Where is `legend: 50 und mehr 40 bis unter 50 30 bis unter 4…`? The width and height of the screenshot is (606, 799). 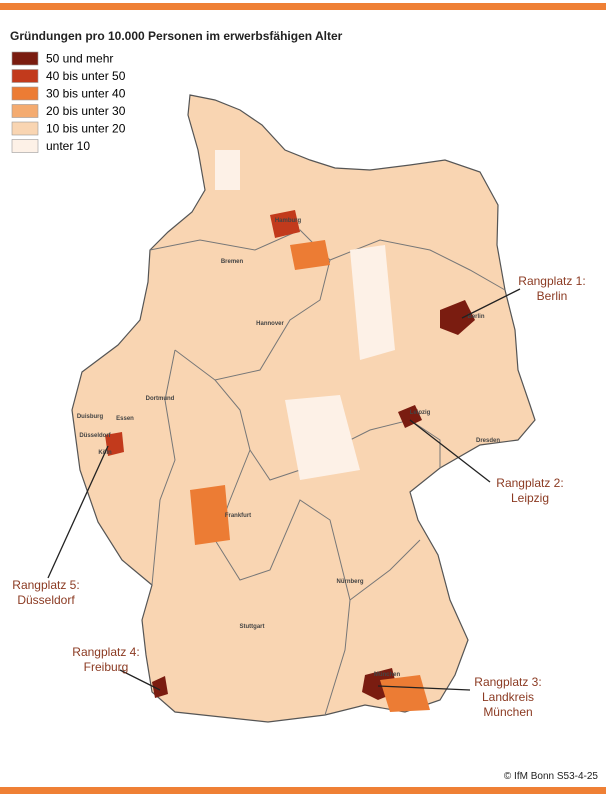
legend: 50 und mehr 40 bis unter 50 30 bis unter 4… is located at coordinates (68, 102).